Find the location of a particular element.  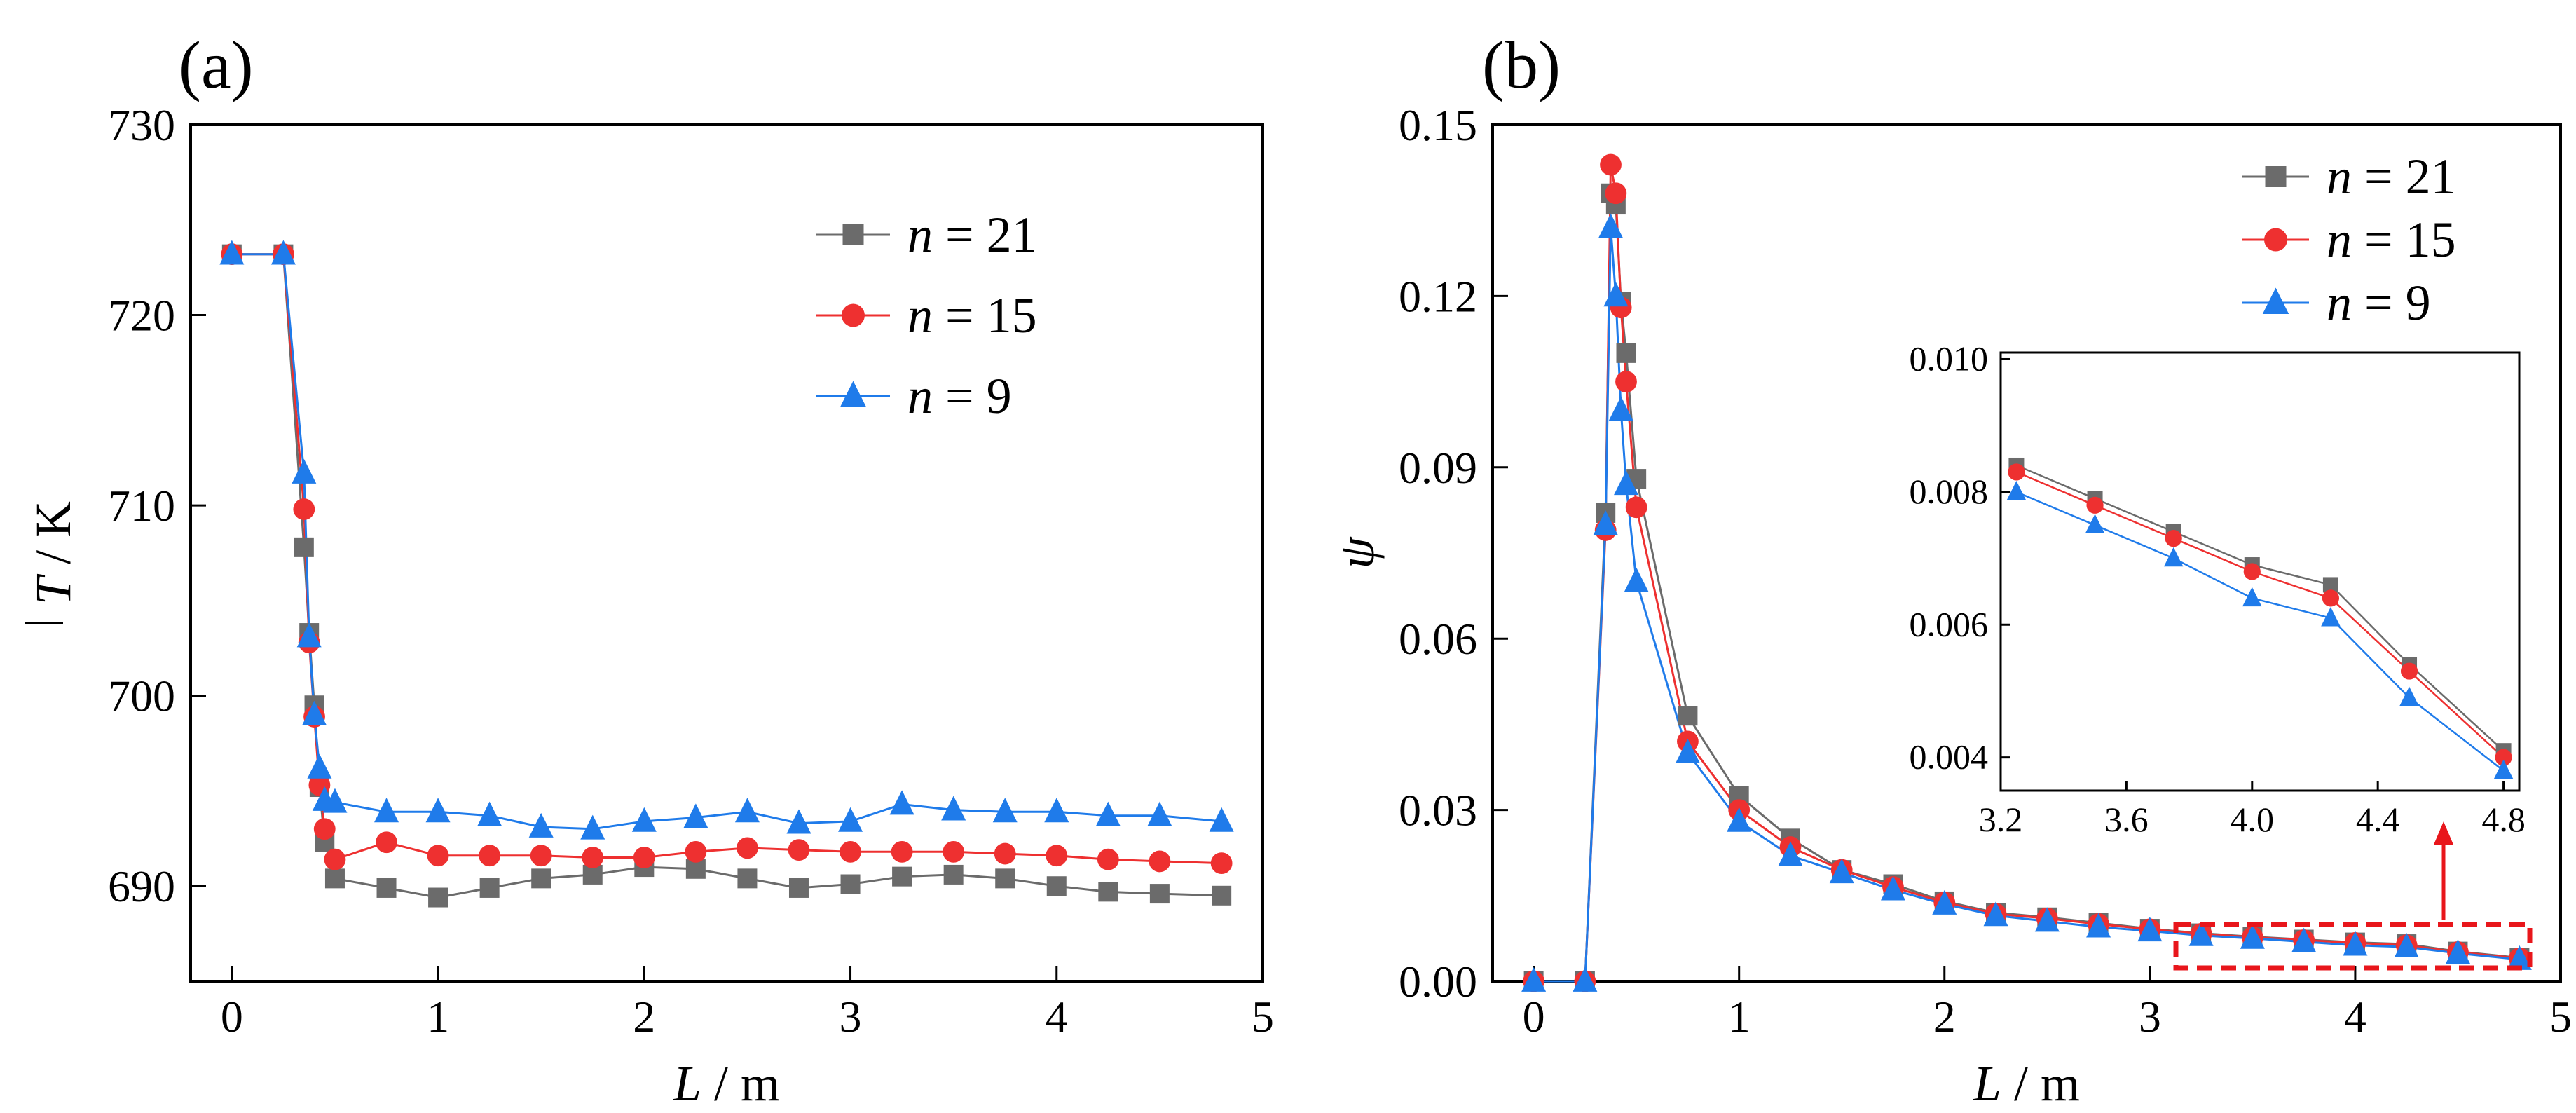

a-ytick-label: 690 is located at coordinates (141, 886).